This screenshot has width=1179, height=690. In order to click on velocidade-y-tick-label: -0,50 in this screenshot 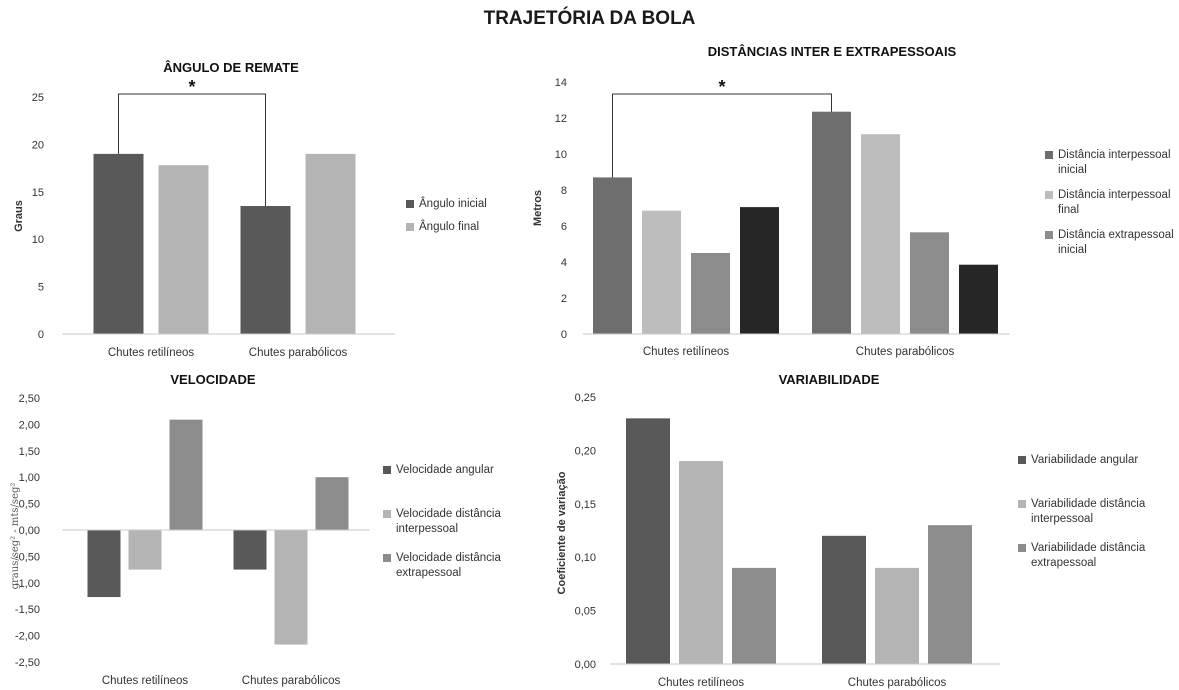, I will do `click(27, 557)`.